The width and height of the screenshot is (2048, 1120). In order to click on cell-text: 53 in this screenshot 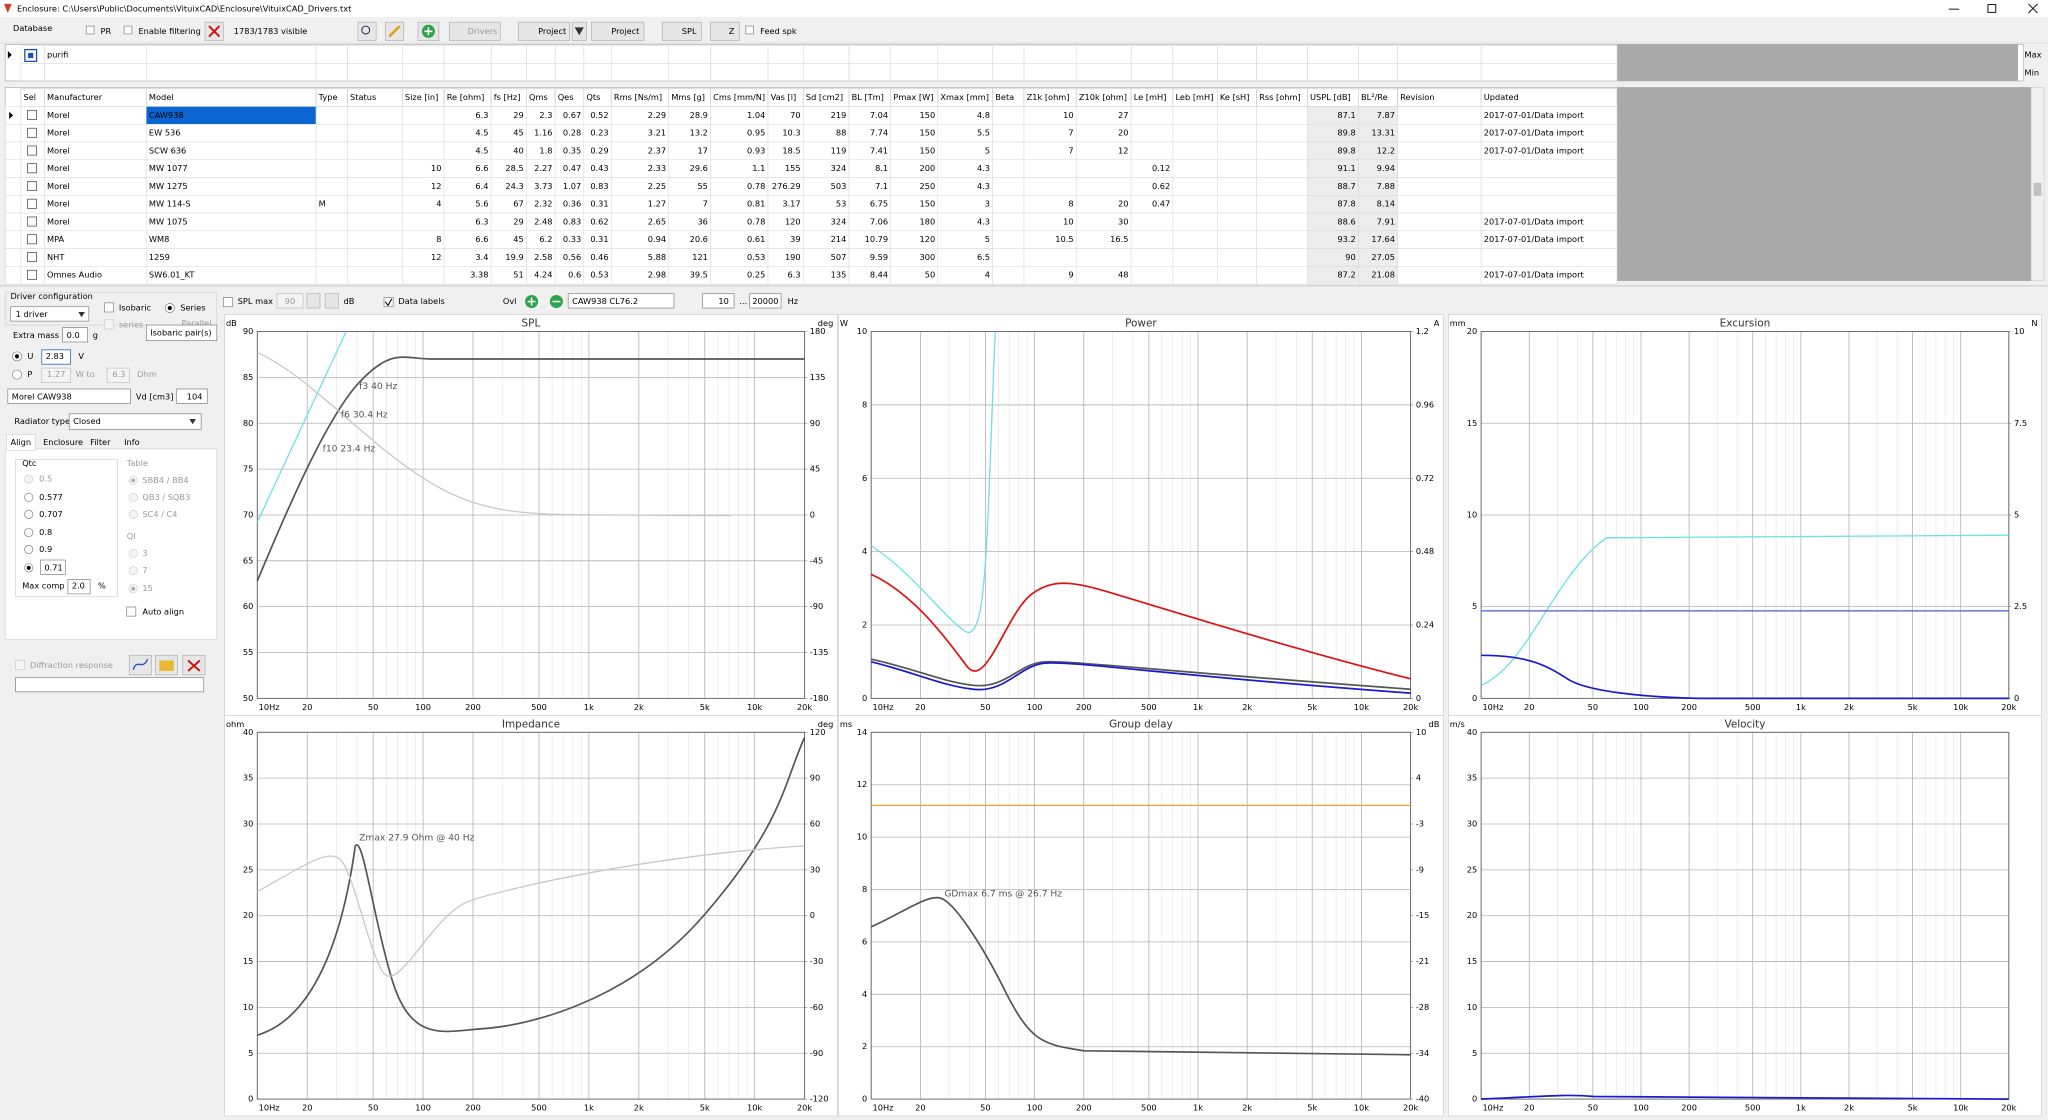, I will do `click(841, 204)`.